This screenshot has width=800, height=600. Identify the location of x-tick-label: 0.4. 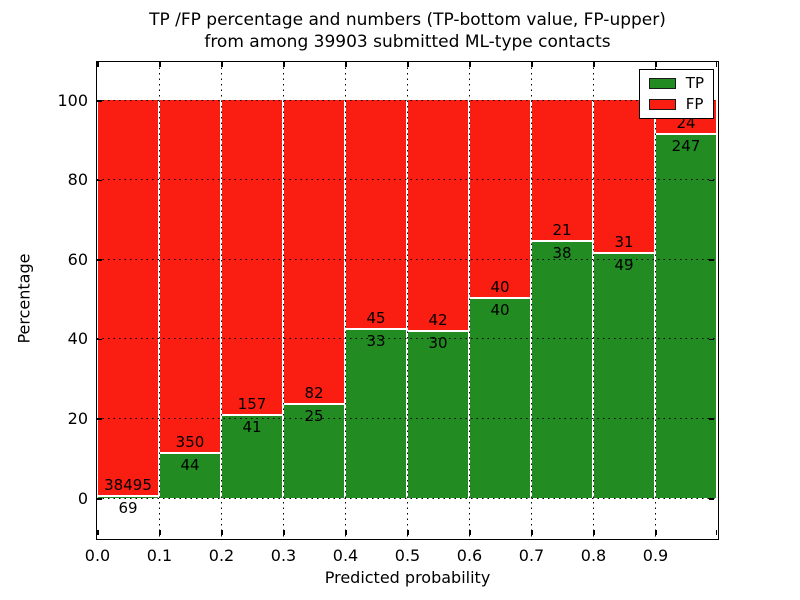
(345, 555).